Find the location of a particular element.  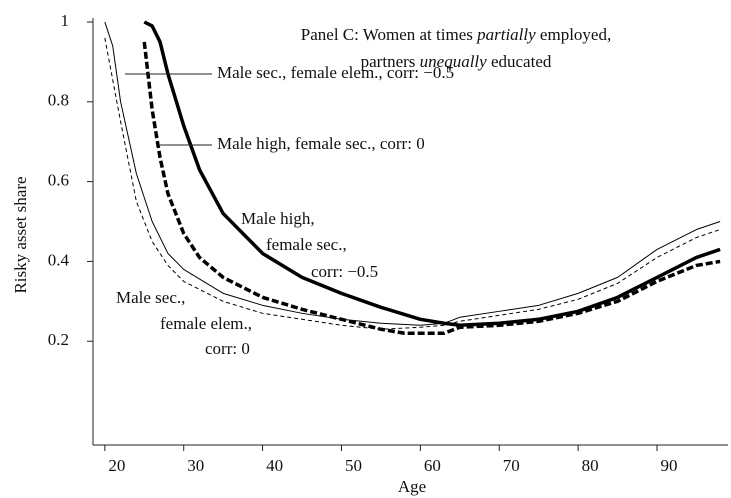

title-segment: educated is located at coordinates (519, 61).